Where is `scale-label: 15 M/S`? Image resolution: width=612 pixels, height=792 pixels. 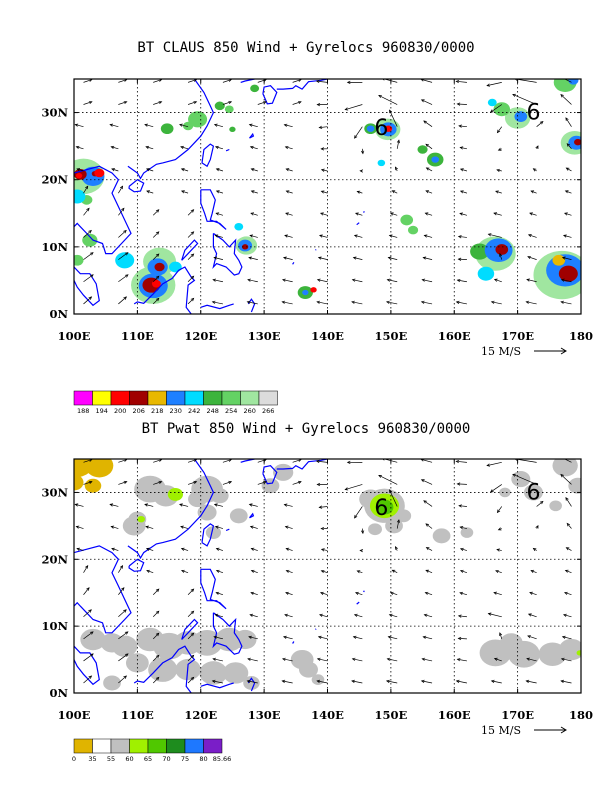 scale-label: 15 M/S is located at coordinates (501, 730).